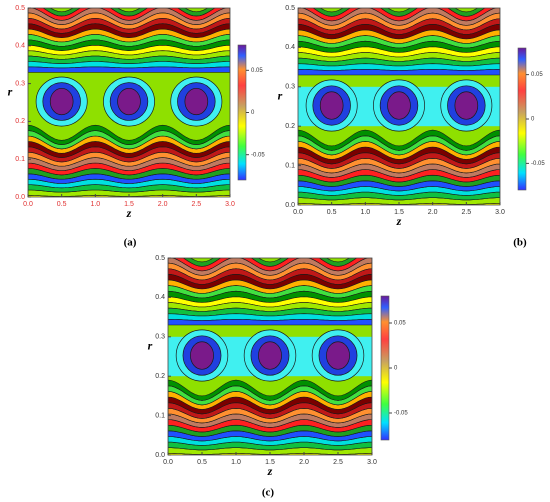 The image size is (550, 502). I want to click on panel-caption: (a), so click(130, 243).